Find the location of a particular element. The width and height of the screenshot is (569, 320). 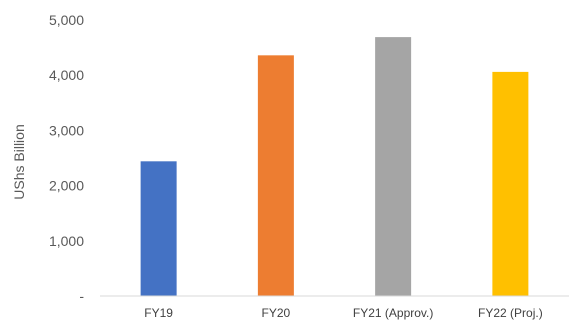

bar-fy22-proj is located at coordinates (510, 183).